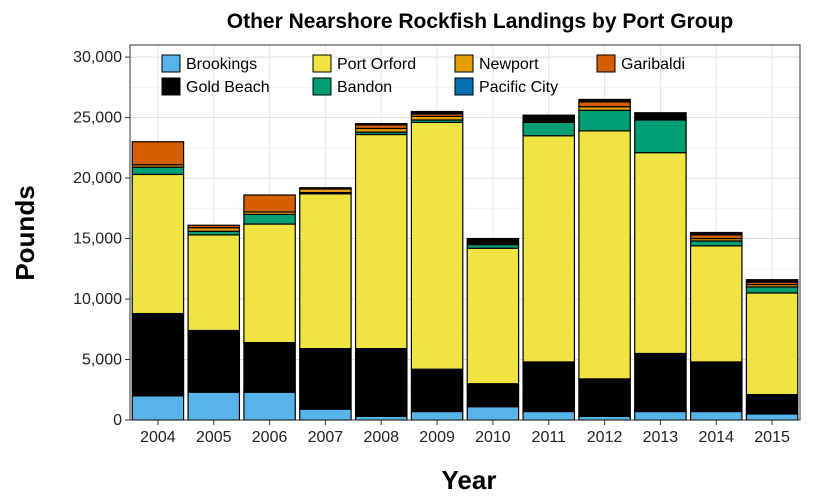 The image size is (833, 498). I want to click on y-tick-label: 25,000, so click(97, 118).